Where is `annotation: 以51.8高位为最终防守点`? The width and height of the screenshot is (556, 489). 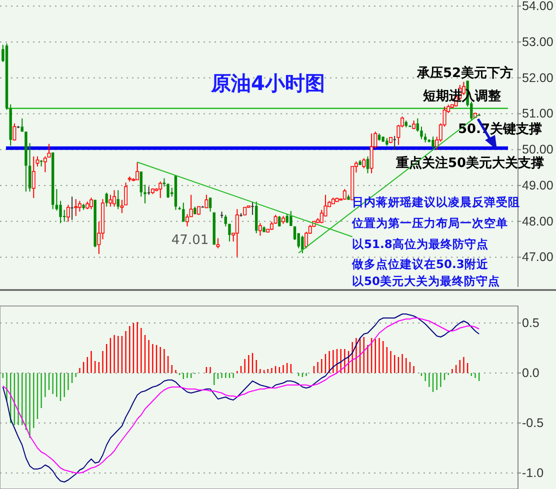 annotation: 以51.8高位为最终防守点 is located at coordinates (420, 244).